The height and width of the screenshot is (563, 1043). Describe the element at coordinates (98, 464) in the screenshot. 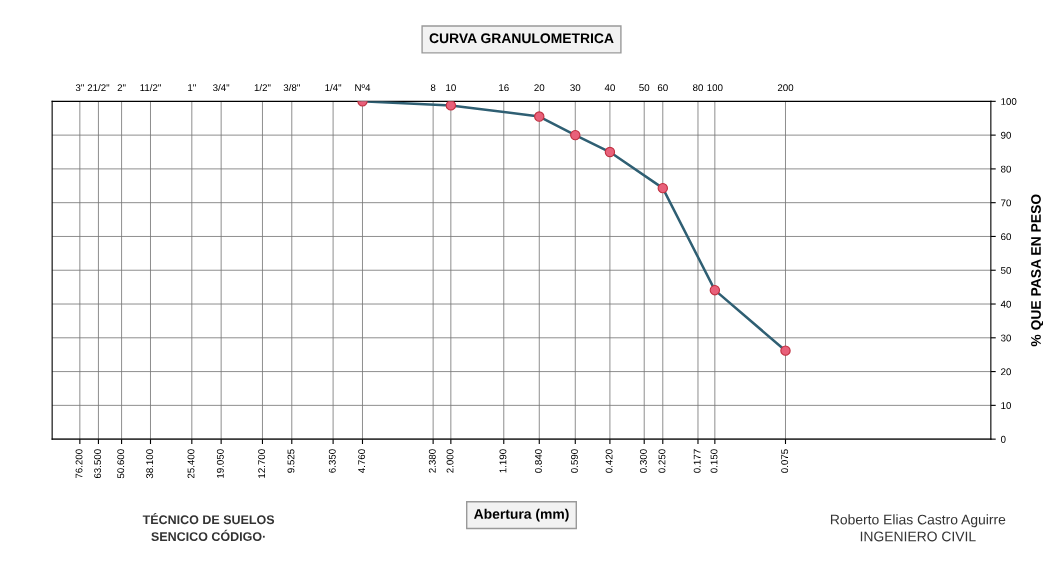

I see `x-tick-label: 63.500` at that location.